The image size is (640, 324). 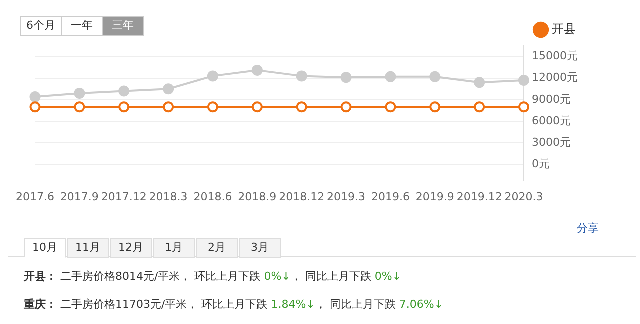 What do you see at coordinates (168, 197) in the screenshot?
I see `x-tick-label: 2018.3` at bounding box center [168, 197].